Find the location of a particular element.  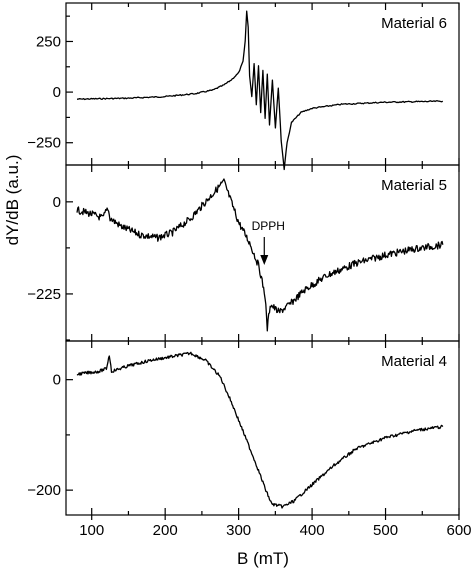

panel-label: Material 6 is located at coordinates (414, 23).